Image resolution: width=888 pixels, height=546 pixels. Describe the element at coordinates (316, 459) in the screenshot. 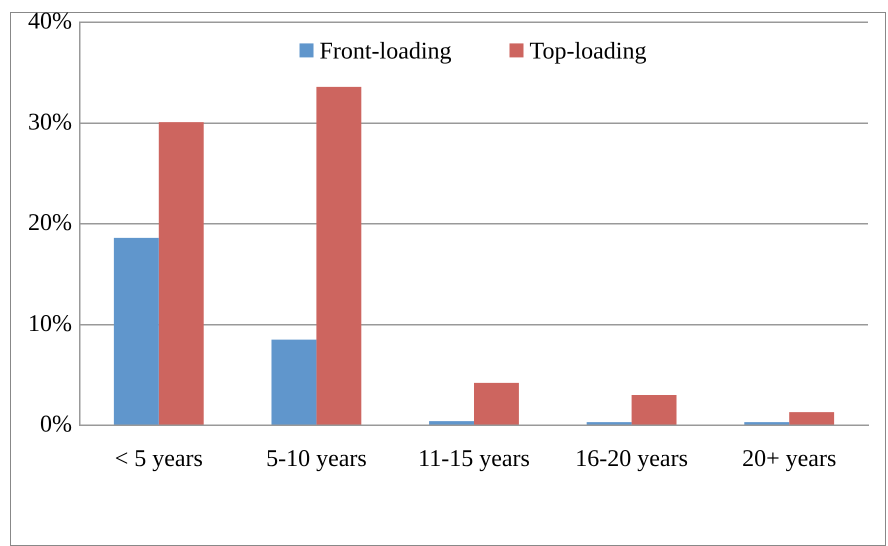

I see `x-tick-label: 5-10 years` at that location.